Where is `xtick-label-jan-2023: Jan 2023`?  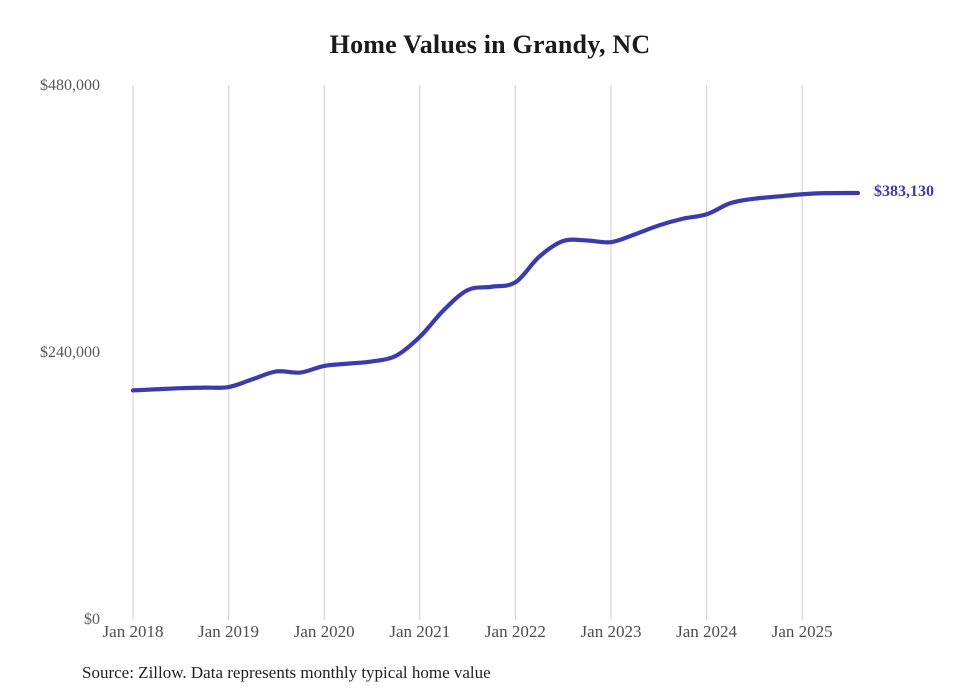
xtick-label-jan-2023: Jan 2023 is located at coordinates (611, 631).